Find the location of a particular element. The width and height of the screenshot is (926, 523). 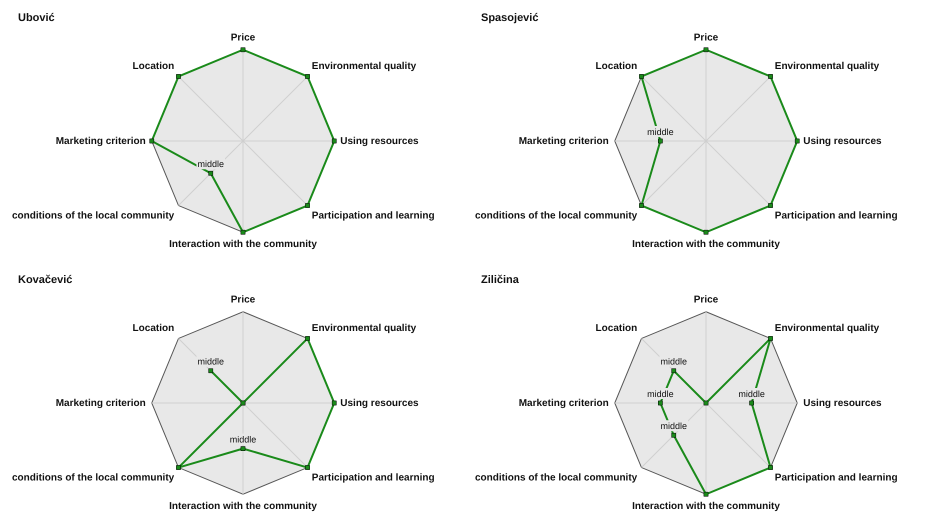

chart-title: Spasojević is located at coordinates (509, 18).